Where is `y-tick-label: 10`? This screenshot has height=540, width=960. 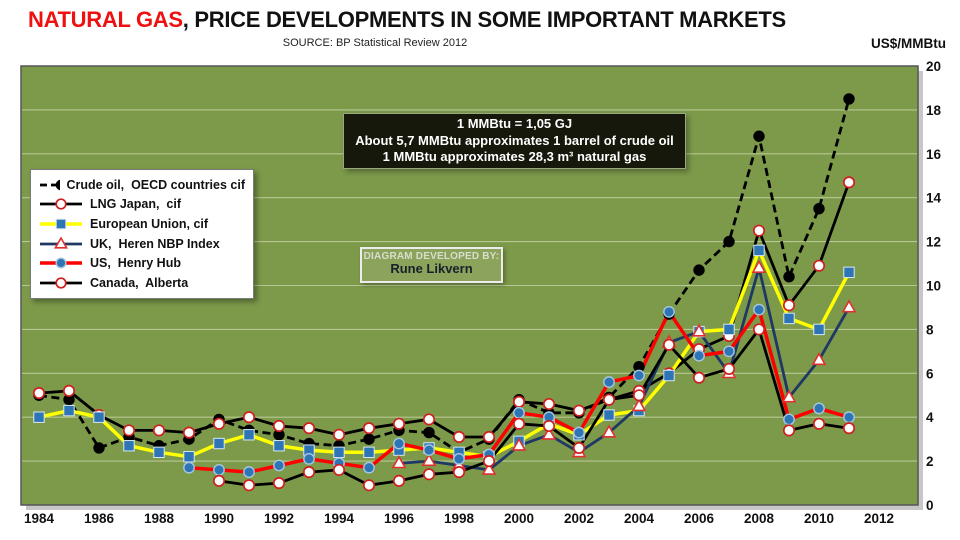 y-tick-label: 10 is located at coordinates (933, 286).